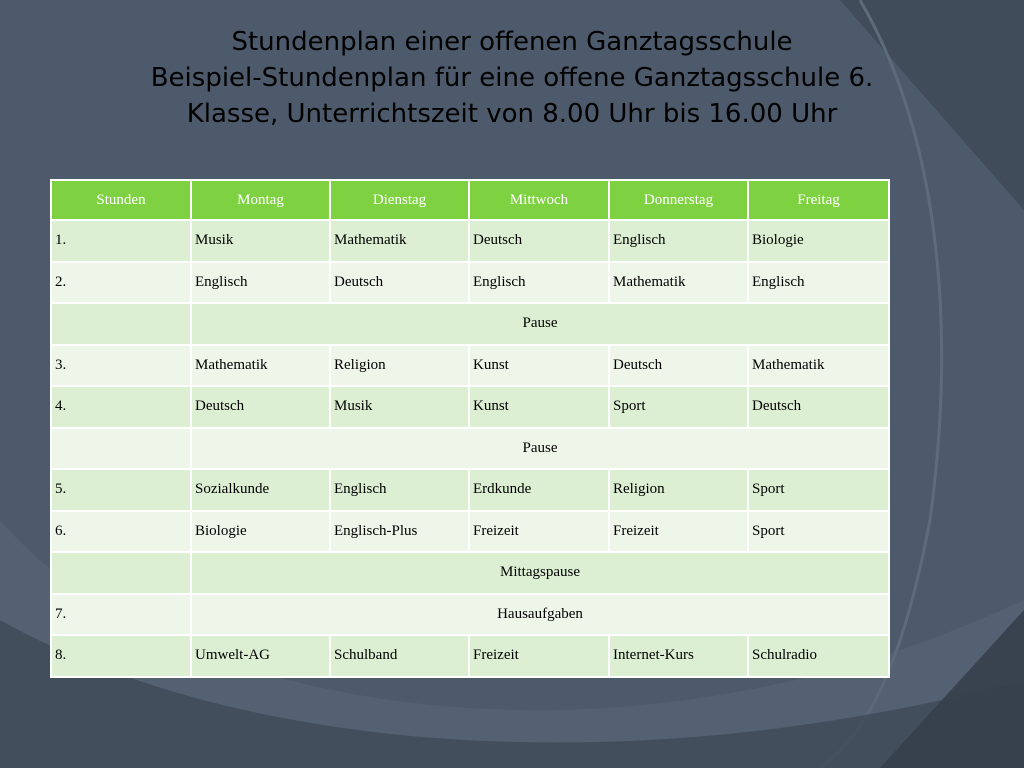 The image size is (1024, 768). Describe the element at coordinates (399, 531) in the screenshot. I see `subject-cell: Englisch-Plus` at that location.